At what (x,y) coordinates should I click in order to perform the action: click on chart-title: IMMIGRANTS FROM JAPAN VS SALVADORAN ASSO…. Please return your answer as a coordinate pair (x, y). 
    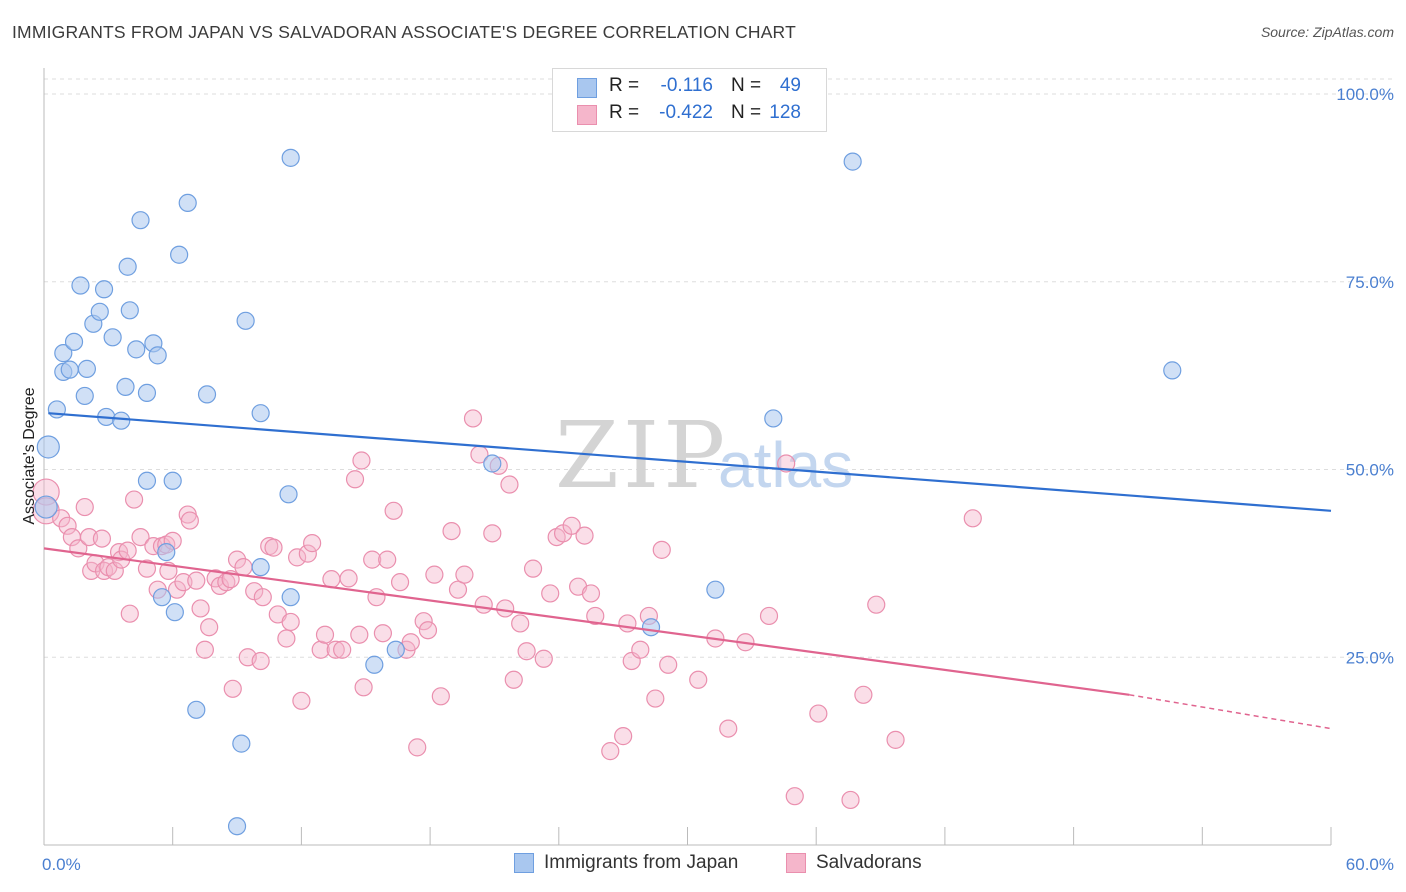
    Looking at the image, I should click on (404, 32).